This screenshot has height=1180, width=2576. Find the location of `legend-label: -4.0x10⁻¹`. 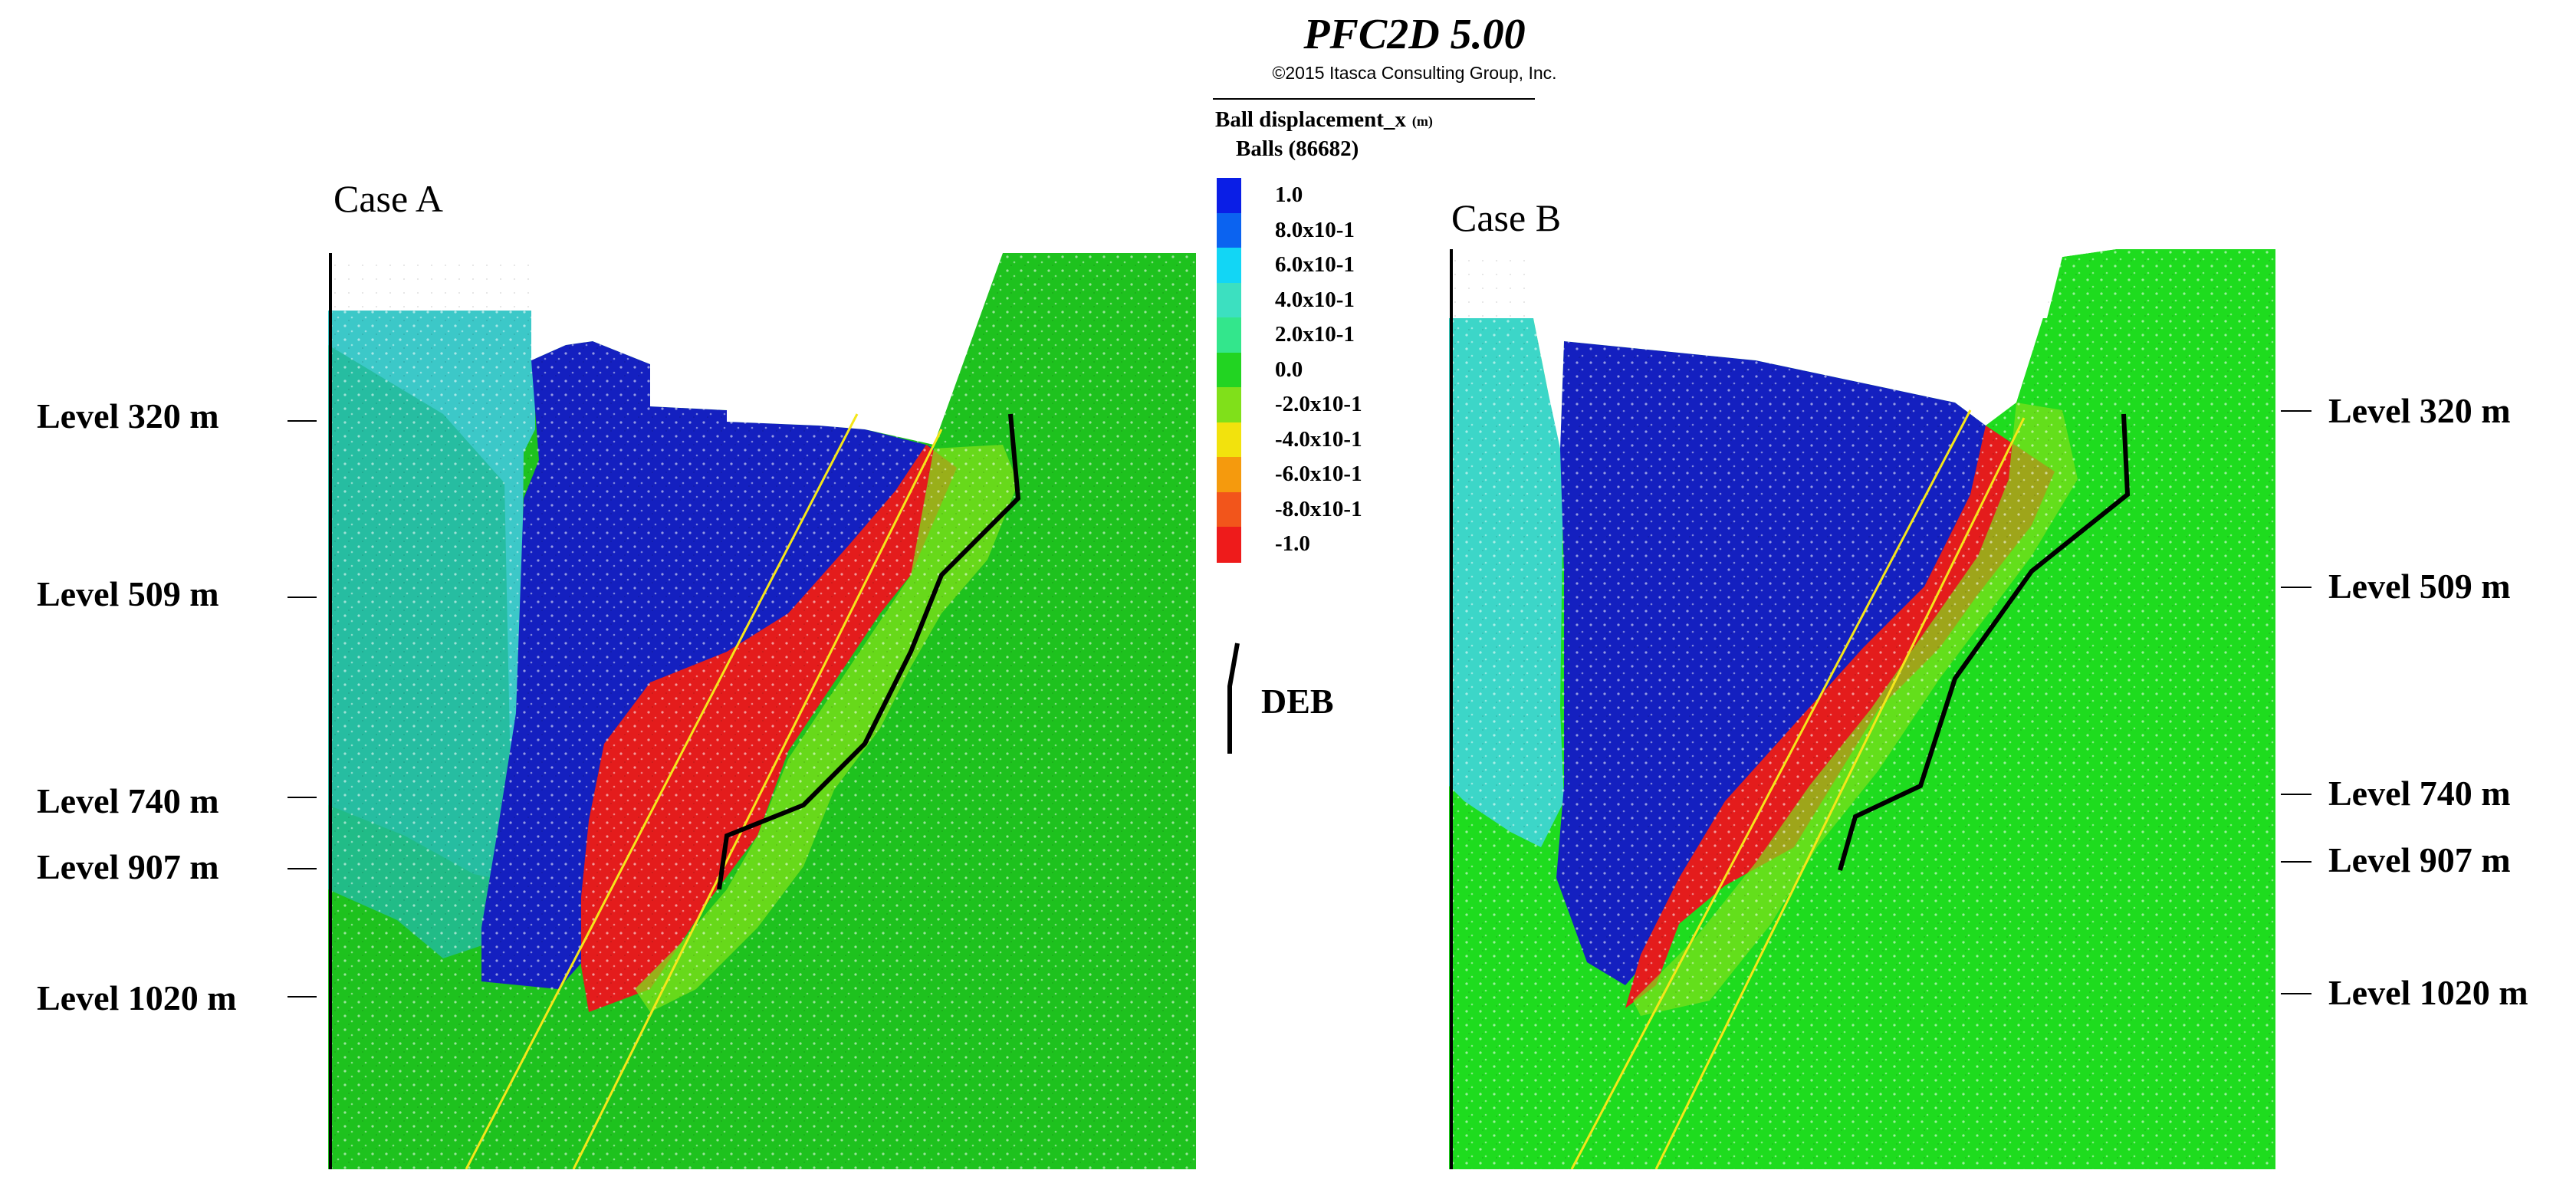

legend-label: -4.0x10⁻¹ is located at coordinates (1319, 439).